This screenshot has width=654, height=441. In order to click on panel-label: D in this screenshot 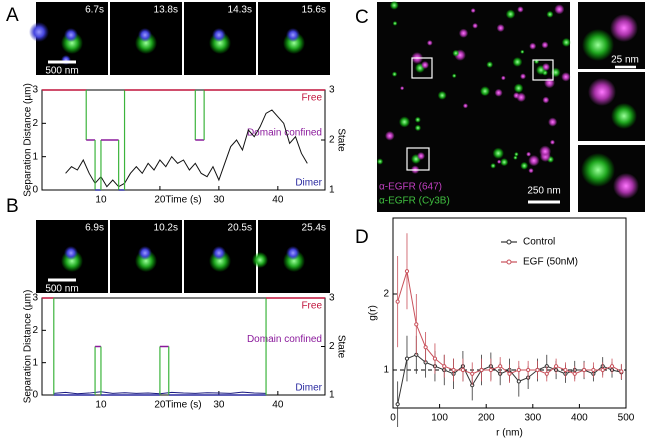, I will do `click(362, 237)`.